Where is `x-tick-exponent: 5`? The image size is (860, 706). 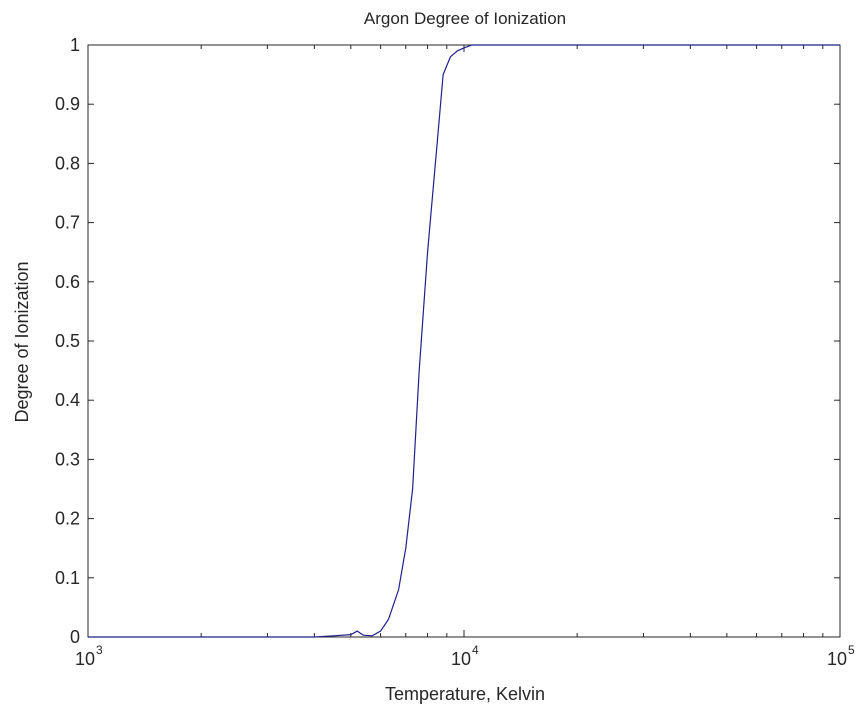
x-tick-exponent: 5 is located at coordinates (851, 650).